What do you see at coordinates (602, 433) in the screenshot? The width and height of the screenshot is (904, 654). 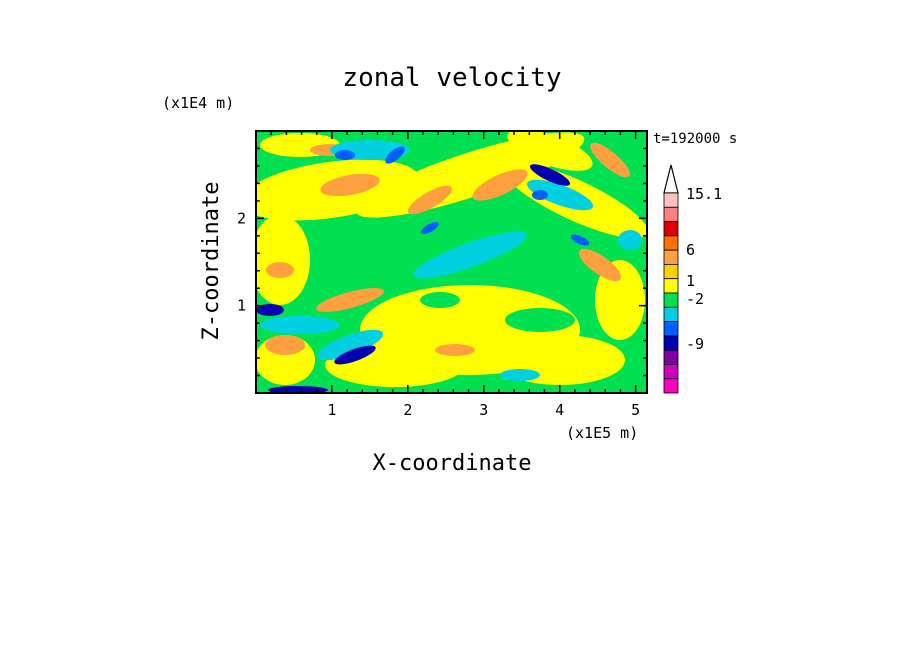 I see `x-unit-label: (x1E5 m)` at bounding box center [602, 433].